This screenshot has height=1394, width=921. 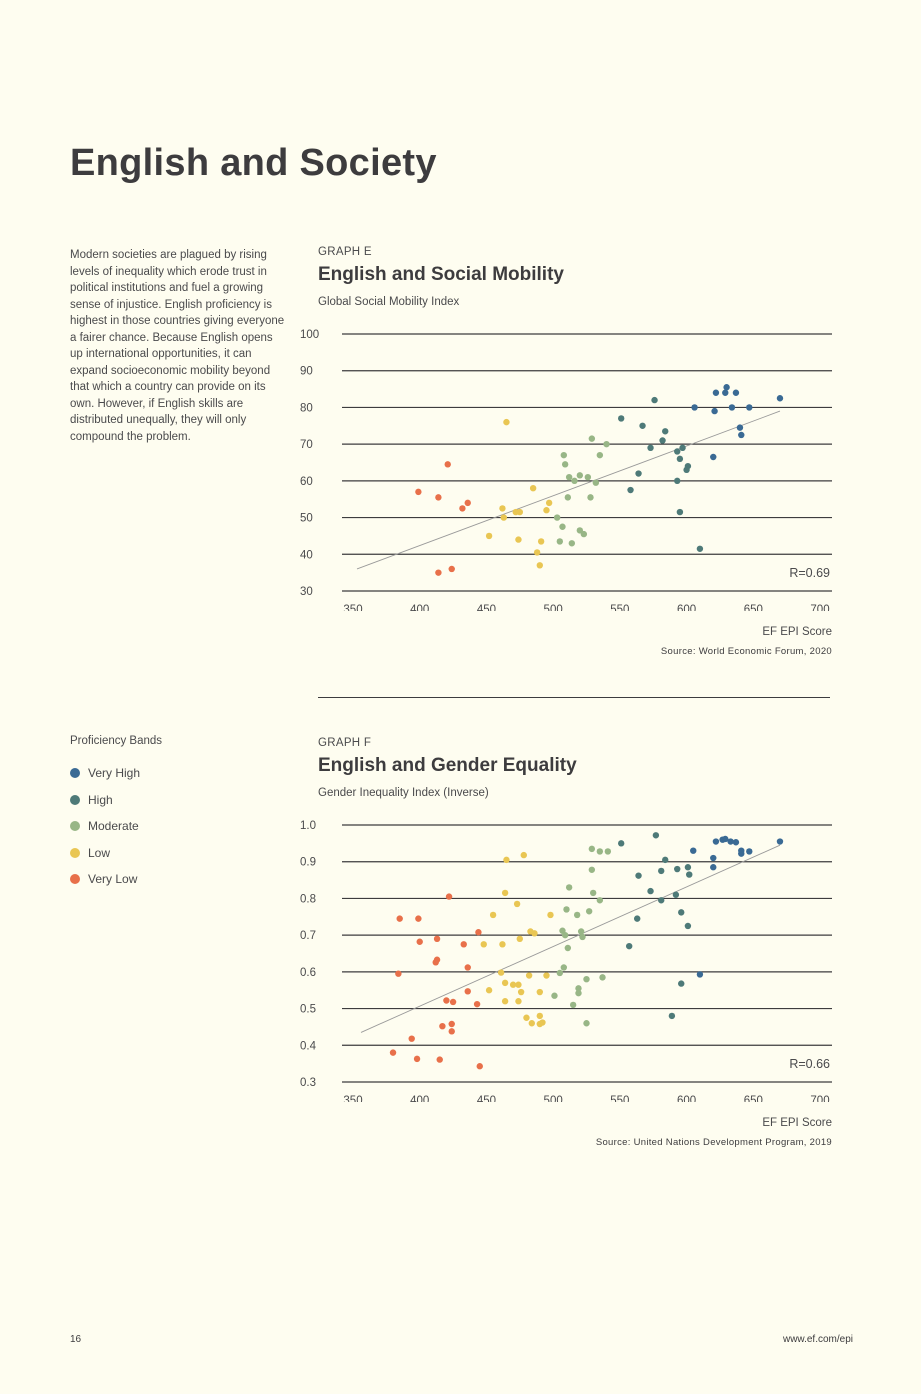 I want to click on correlation-annotation: R=0.66, so click(x=809, y=1064).